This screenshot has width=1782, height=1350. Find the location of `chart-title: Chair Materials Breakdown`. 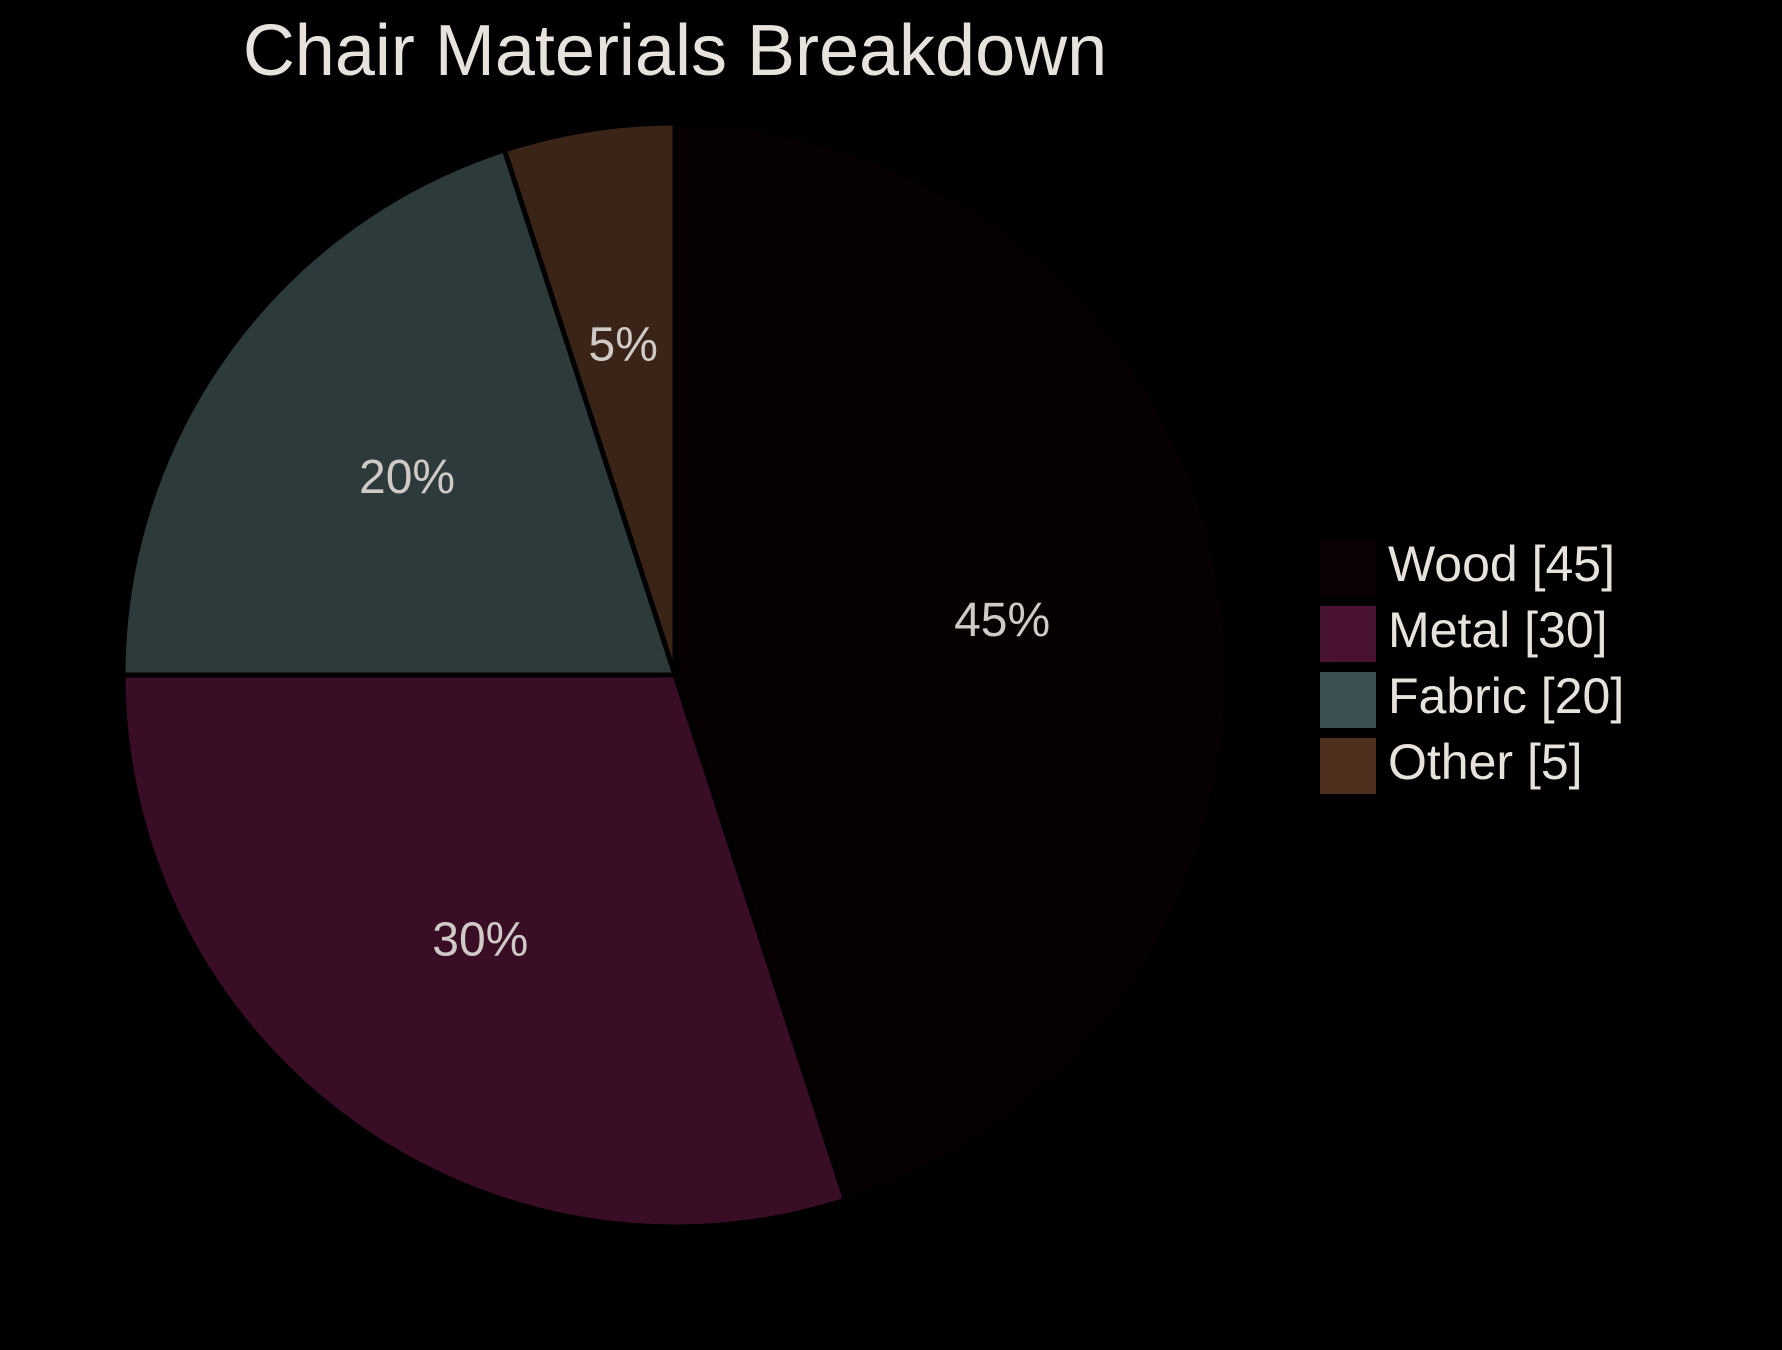

chart-title: Chair Materials Breakdown is located at coordinates (675, 51).